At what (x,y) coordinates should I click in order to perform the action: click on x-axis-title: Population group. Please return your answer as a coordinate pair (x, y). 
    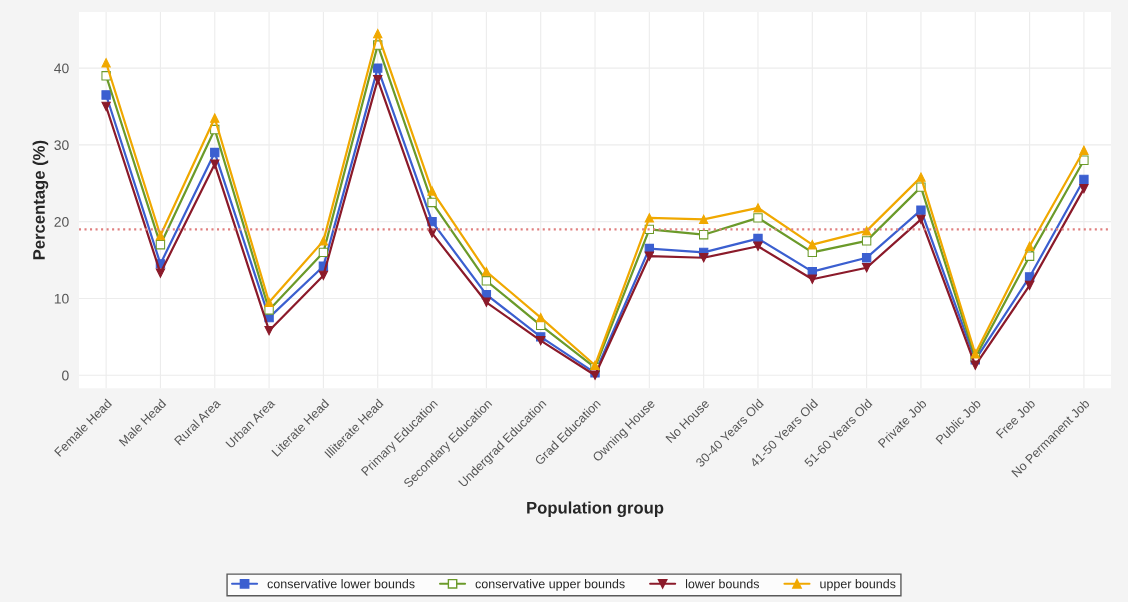
    Looking at the image, I should click on (595, 509).